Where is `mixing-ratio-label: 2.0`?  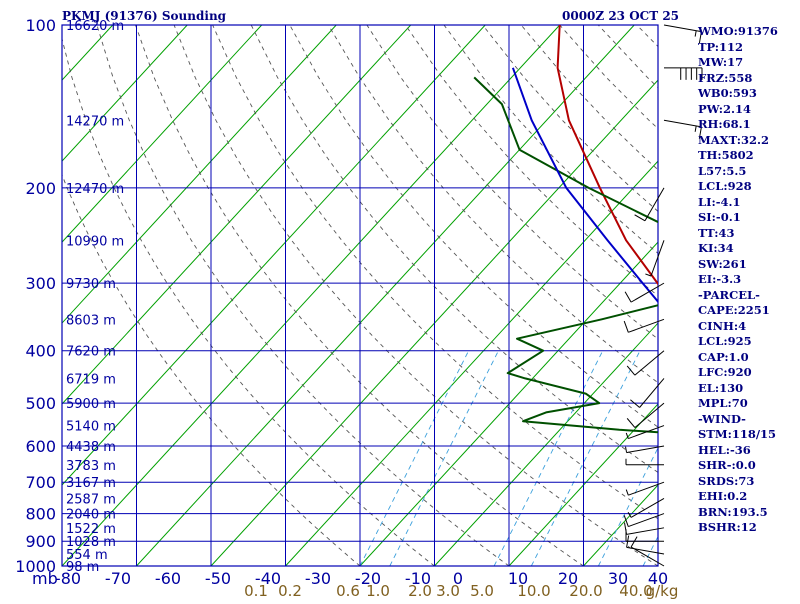
mixing-ratio-label: 2.0 is located at coordinates (420, 591).